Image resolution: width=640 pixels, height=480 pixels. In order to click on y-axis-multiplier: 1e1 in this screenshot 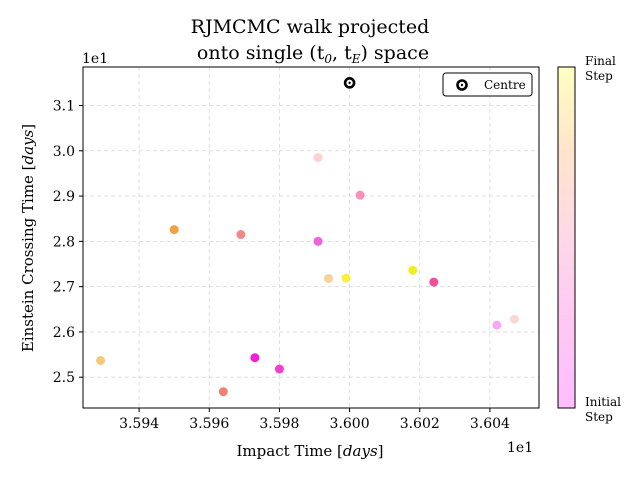, I will do `click(95, 59)`.